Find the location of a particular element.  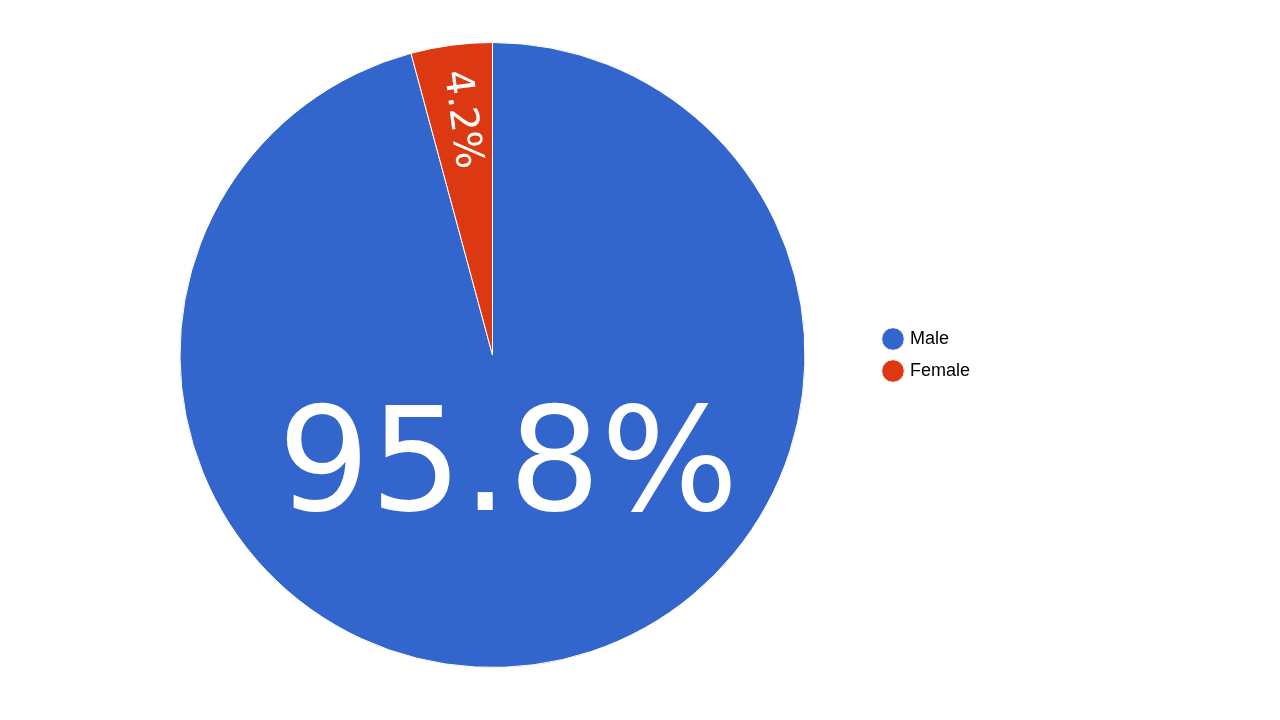

legend-label: Male is located at coordinates (929, 337).